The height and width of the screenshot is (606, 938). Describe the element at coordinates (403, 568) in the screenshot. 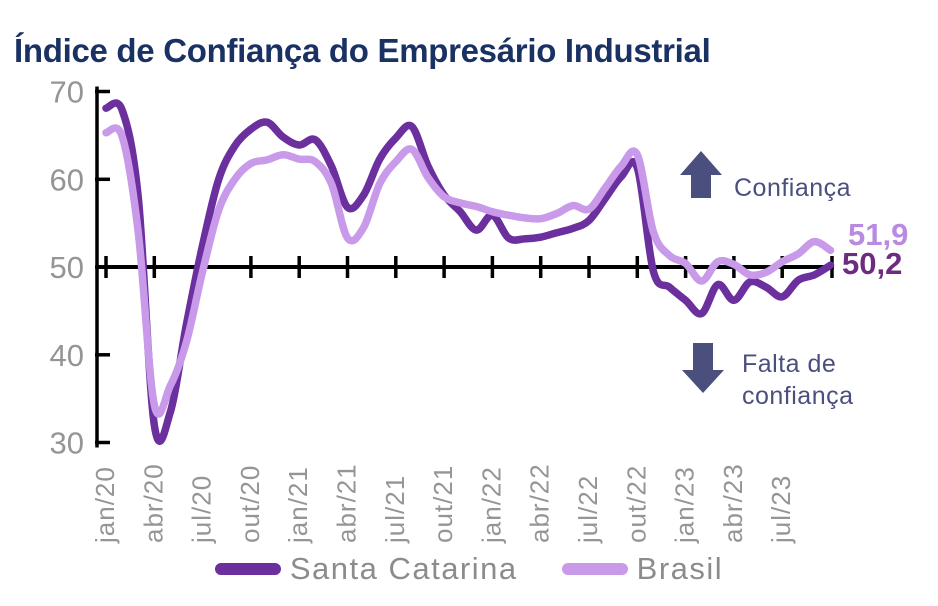

I see `legend-label-santa-catarina: Santa Catarina` at that location.